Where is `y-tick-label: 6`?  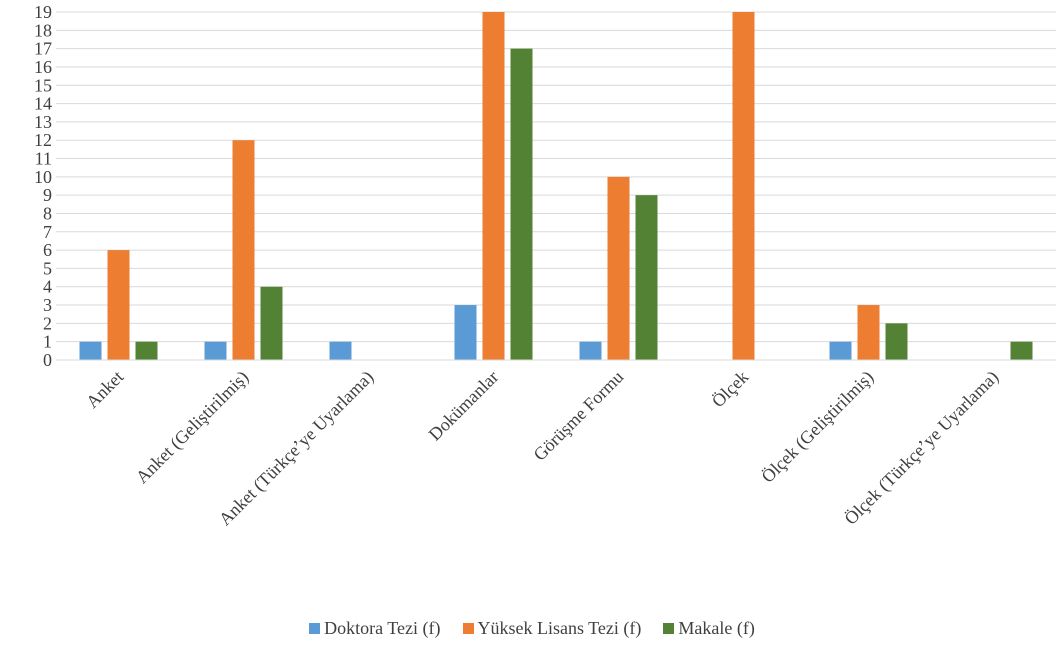
y-tick-label: 6 is located at coordinates (47, 250).